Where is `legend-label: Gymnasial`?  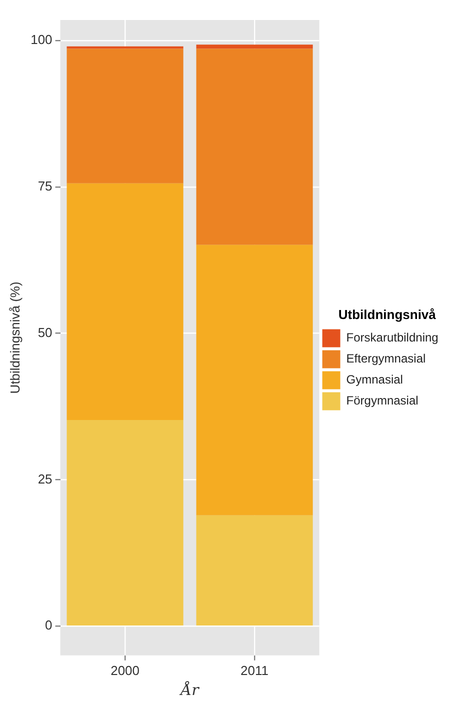 legend-label: Gymnasial is located at coordinates (378, 379).